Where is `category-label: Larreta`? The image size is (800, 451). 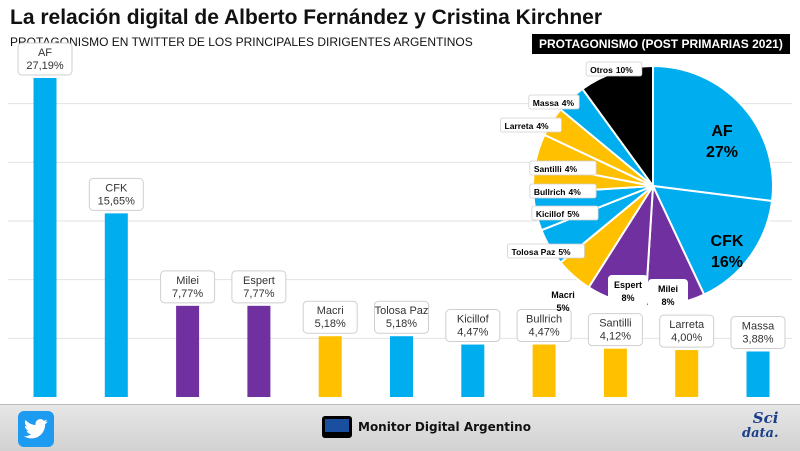 category-label: Larreta is located at coordinates (687, 325).